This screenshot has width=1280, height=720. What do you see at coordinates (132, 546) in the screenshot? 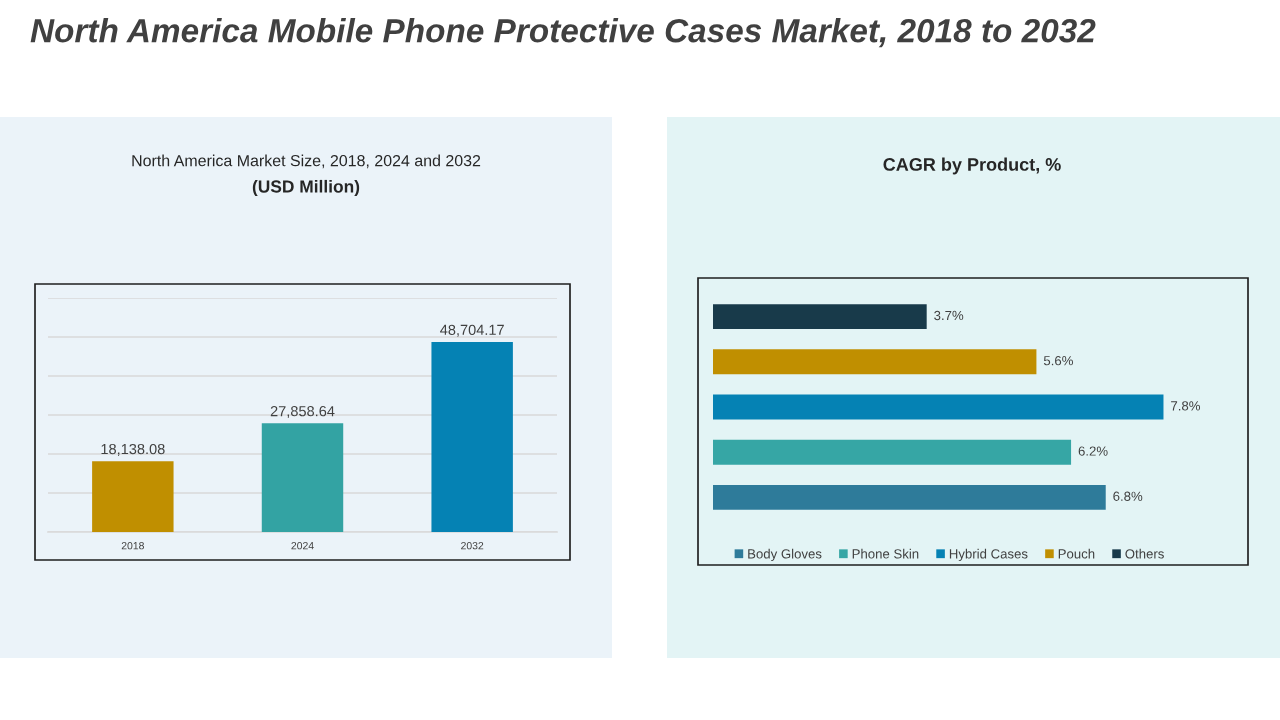
I see `x-tick-label: 2018` at bounding box center [132, 546].